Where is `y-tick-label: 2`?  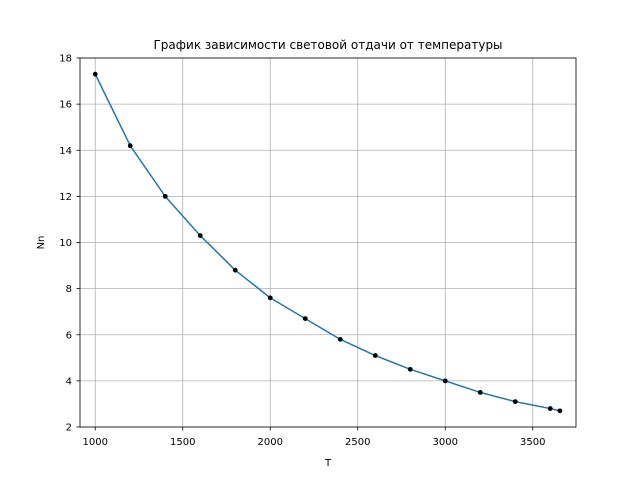
y-tick-label: 2 is located at coordinates (69, 428).